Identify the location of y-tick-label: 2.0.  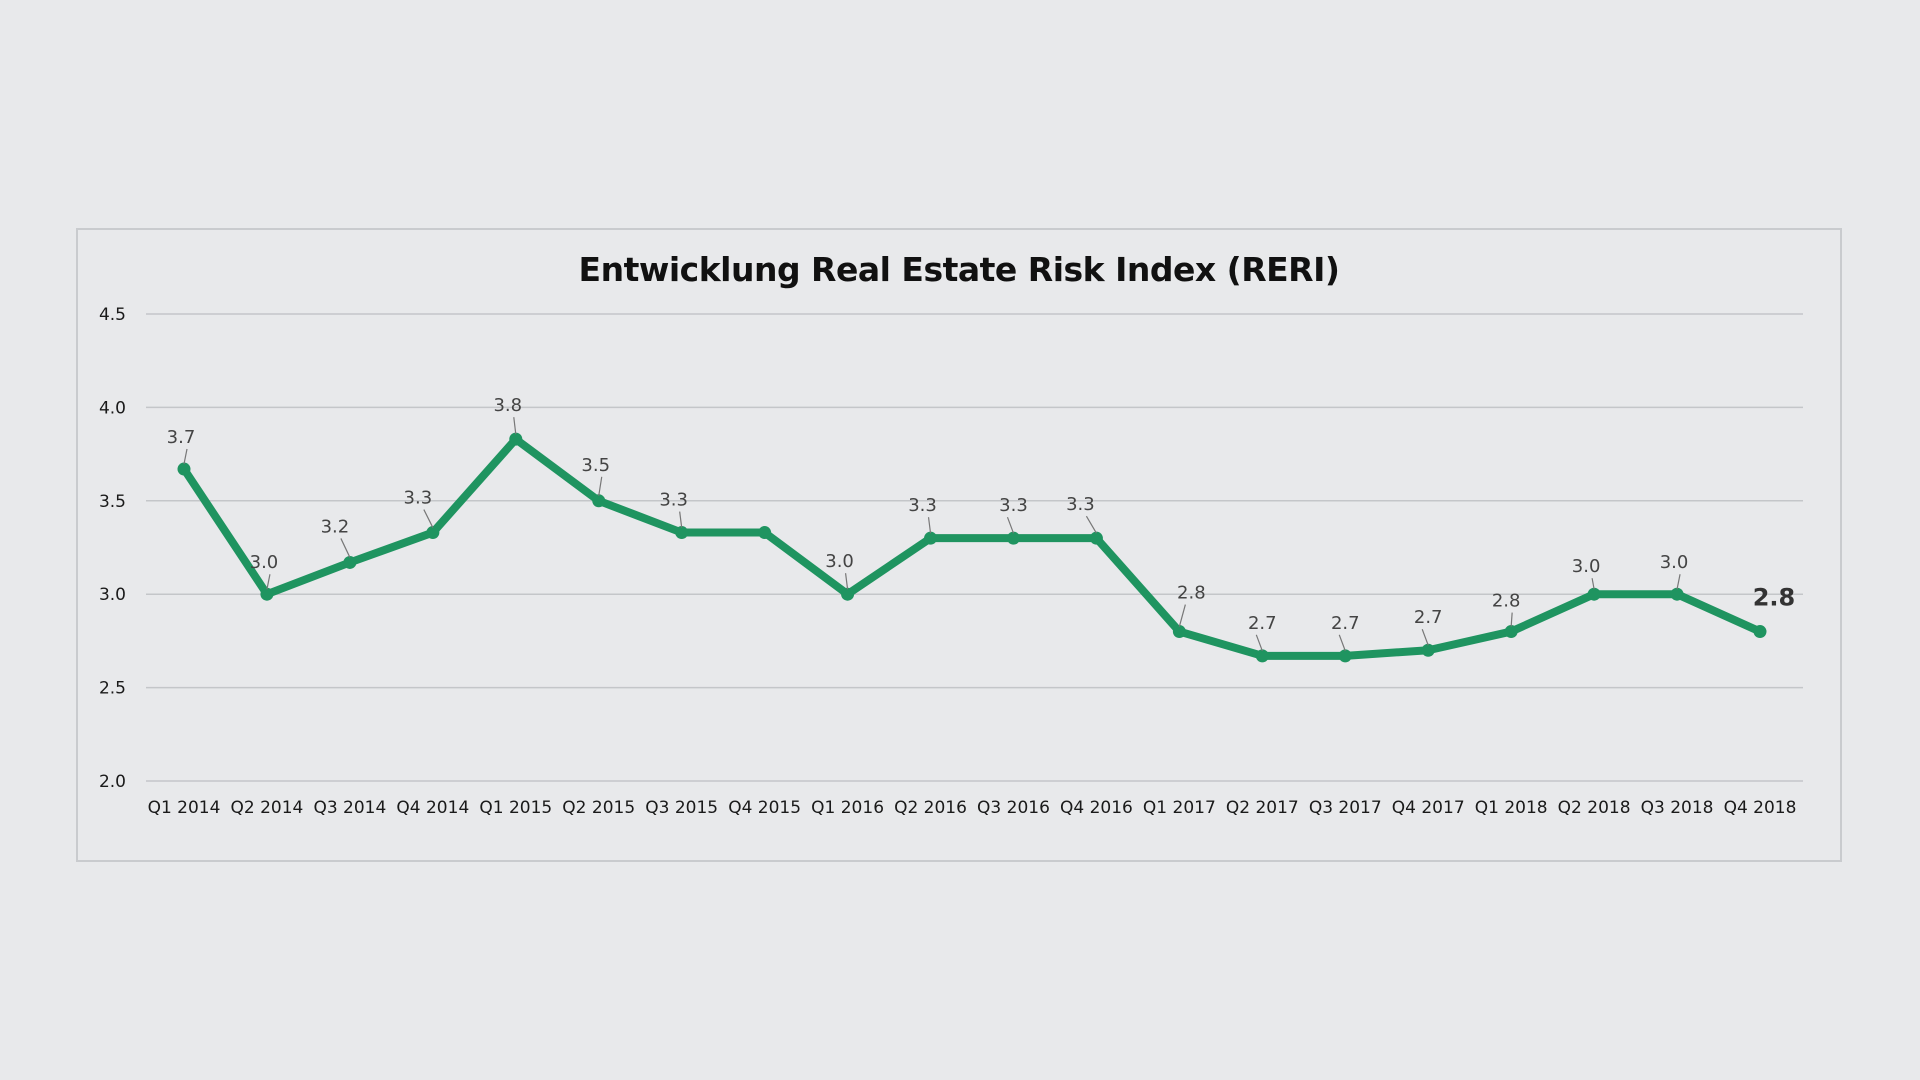
(112, 782).